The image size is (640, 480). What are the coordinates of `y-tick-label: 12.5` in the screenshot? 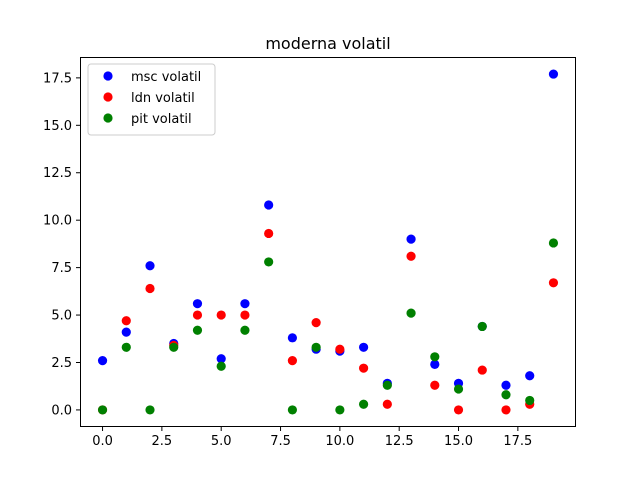 It's located at (57, 173).